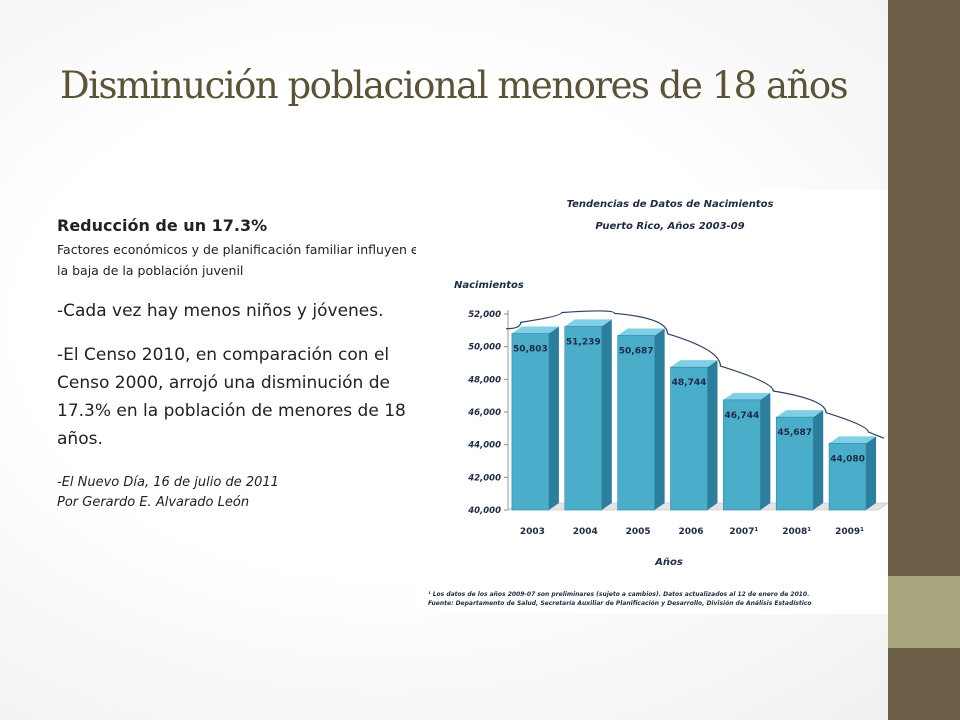 The height and width of the screenshot is (720, 960). Describe the element at coordinates (741, 416) in the screenshot. I see `bar-data-label: 46,744` at that location.